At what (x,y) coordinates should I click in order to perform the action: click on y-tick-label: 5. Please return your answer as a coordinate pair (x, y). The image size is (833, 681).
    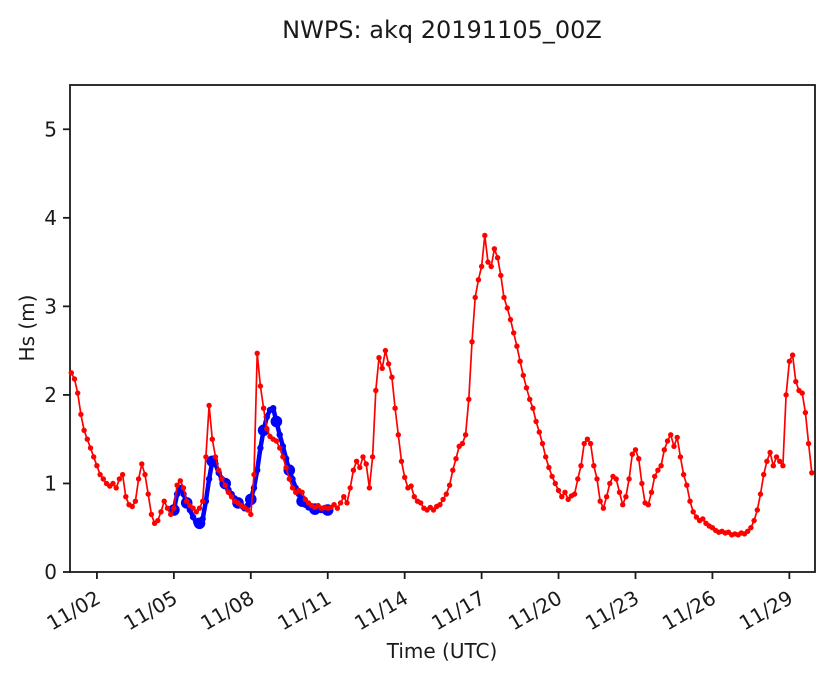
    Looking at the image, I should click on (50, 129).